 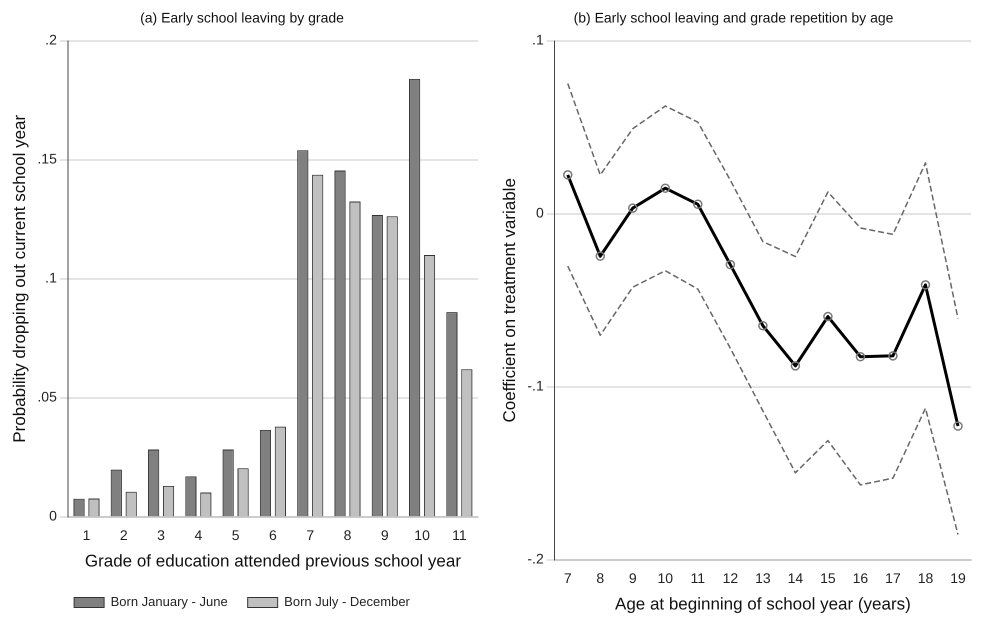 I want to click on y-axis-title: Coefficient on treatment variable, so click(x=509, y=300).